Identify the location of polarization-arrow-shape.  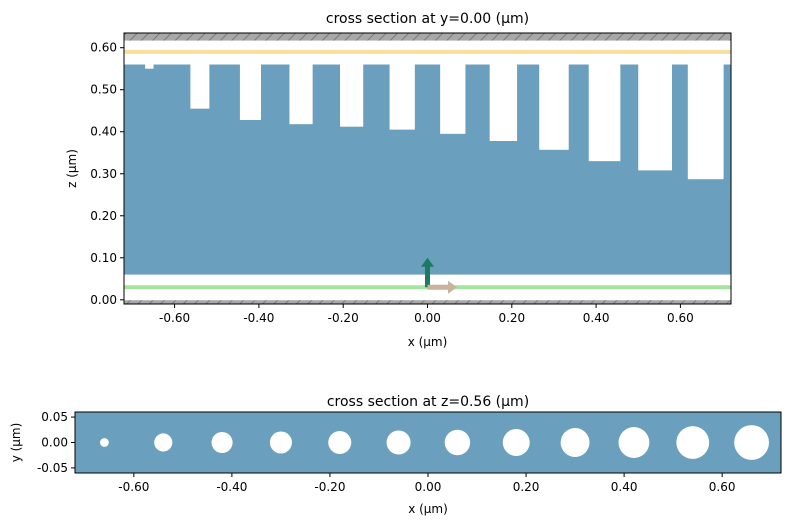
(442, 287).